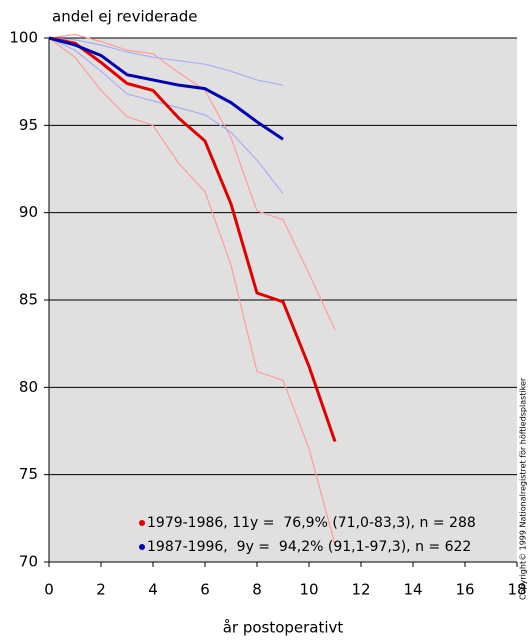  What do you see at coordinates (49, 590) in the screenshot?
I see `x-tick-label: 0` at bounding box center [49, 590].